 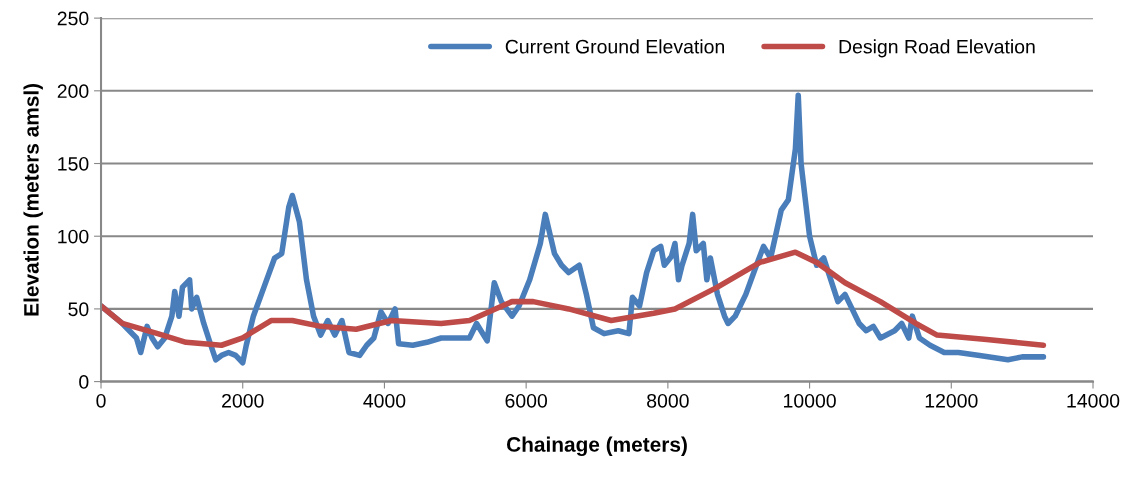 I want to click on y-tick-label: 250, so click(x=73, y=18).